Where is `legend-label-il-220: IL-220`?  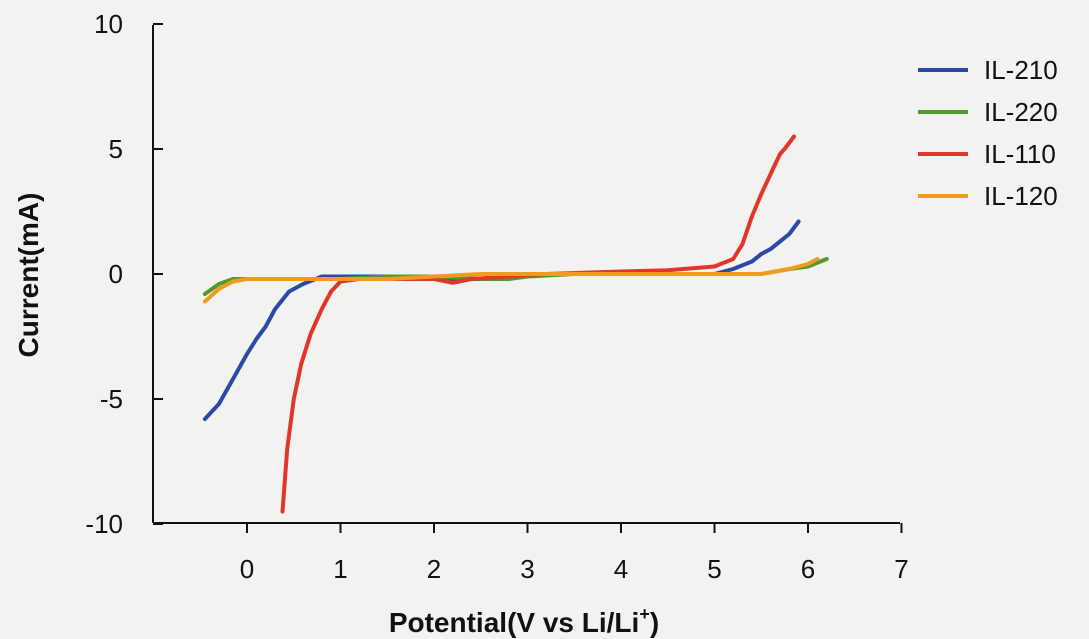 legend-label-il-220: IL-220 is located at coordinates (1021, 112).